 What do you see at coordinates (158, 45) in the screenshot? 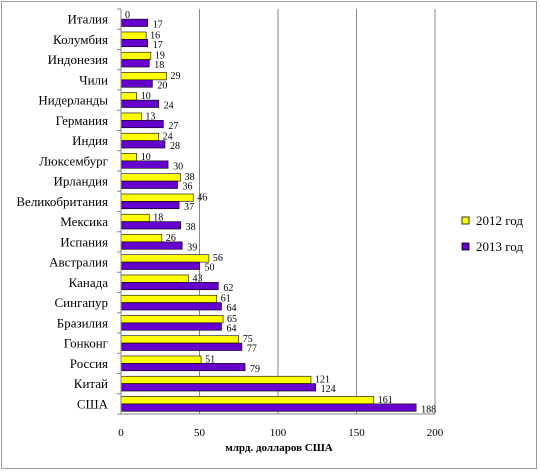
I see `data-label-2013: 17` at bounding box center [158, 45].